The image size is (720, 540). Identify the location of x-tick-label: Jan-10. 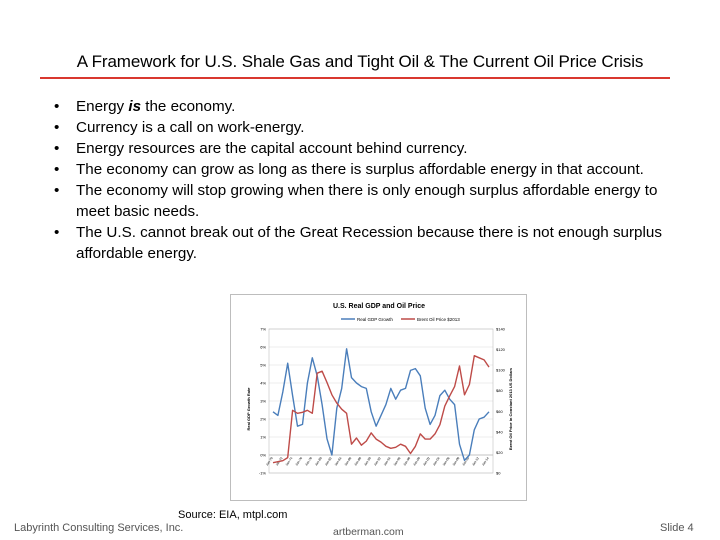
(465, 461).